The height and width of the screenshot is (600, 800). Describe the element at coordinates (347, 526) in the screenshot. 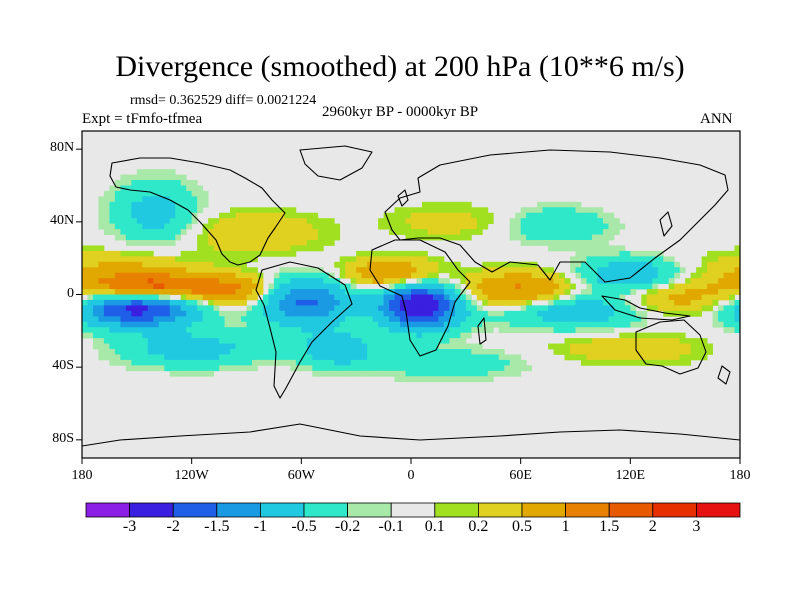

I see `colorbar-label: -0.2` at that location.